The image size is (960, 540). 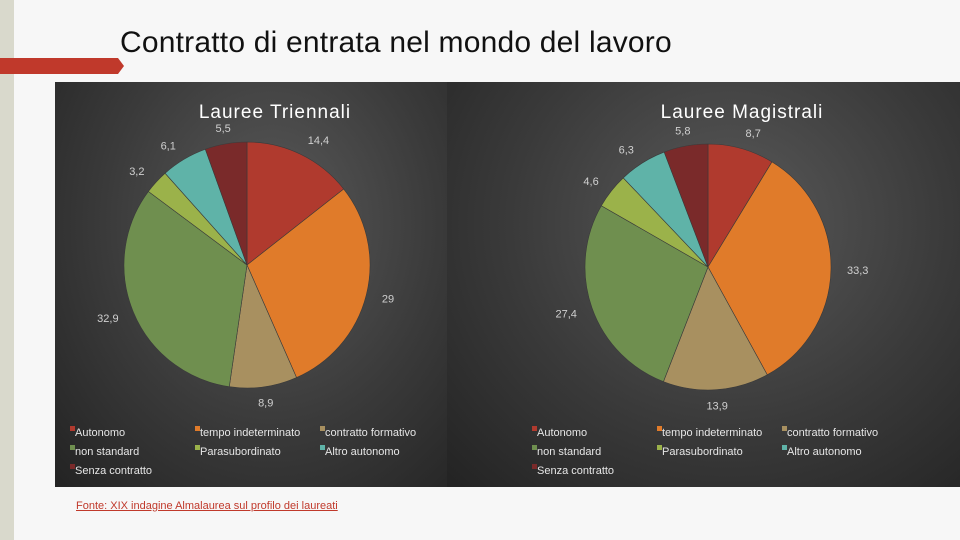 I want to click on data-label-parasubordinato: 4,6, so click(x=590, y=182).